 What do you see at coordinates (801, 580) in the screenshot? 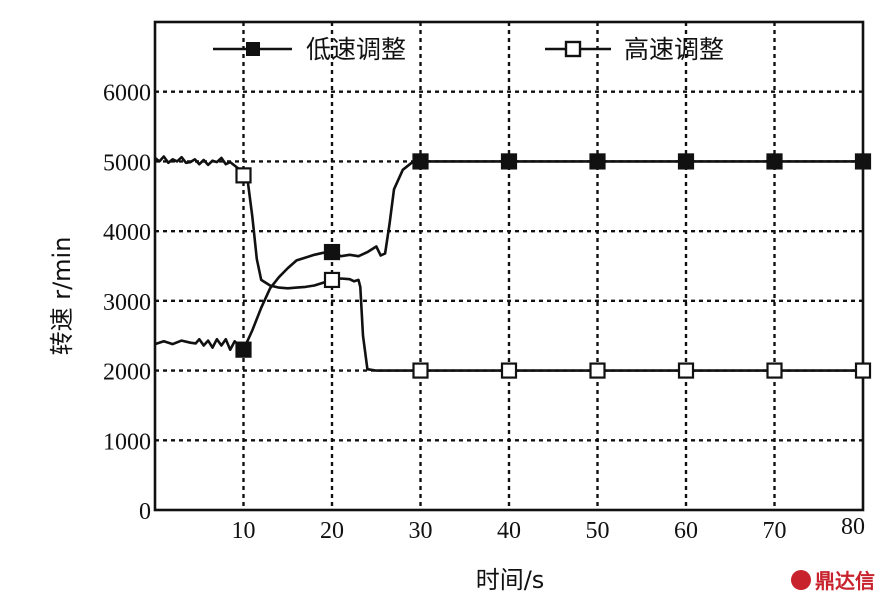
I see `watermark-logo-icon` at bounding box center [801, 580].